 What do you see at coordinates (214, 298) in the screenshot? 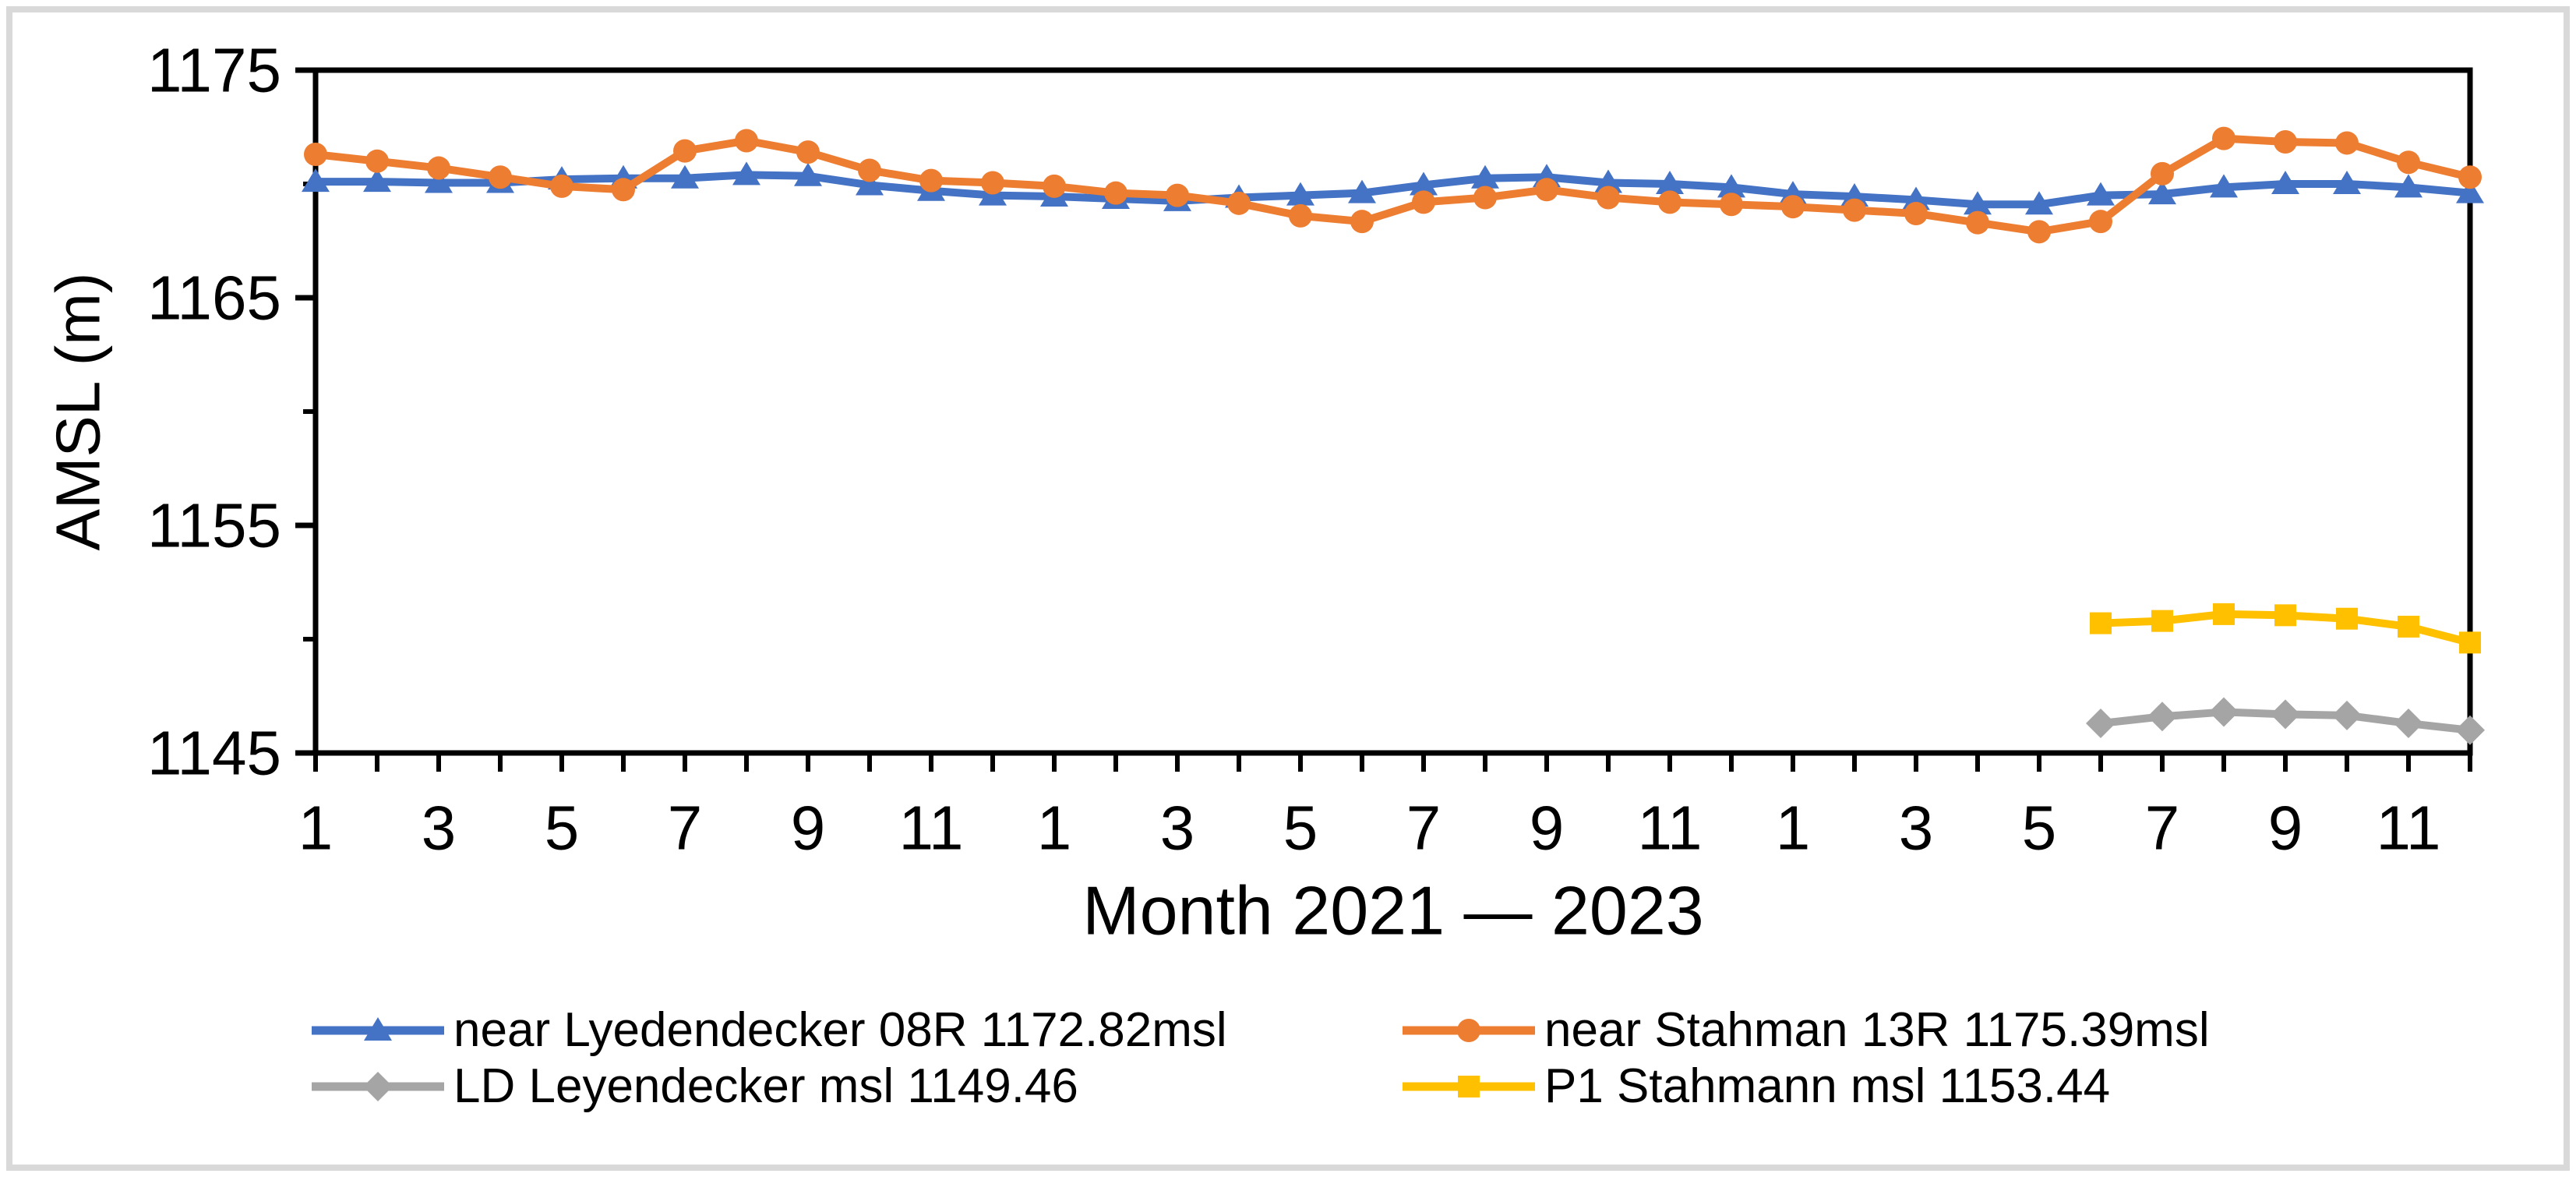
I see `y-tick-label: 1165` at bounding box center [214, 298].